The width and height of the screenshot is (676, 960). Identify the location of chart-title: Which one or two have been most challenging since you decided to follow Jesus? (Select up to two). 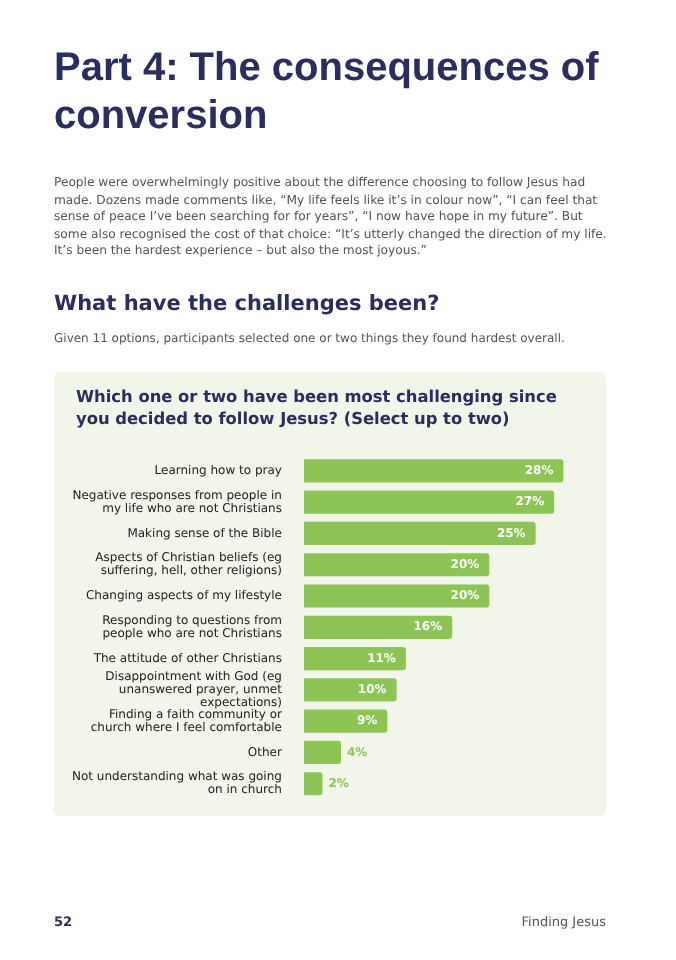
(317, 408).